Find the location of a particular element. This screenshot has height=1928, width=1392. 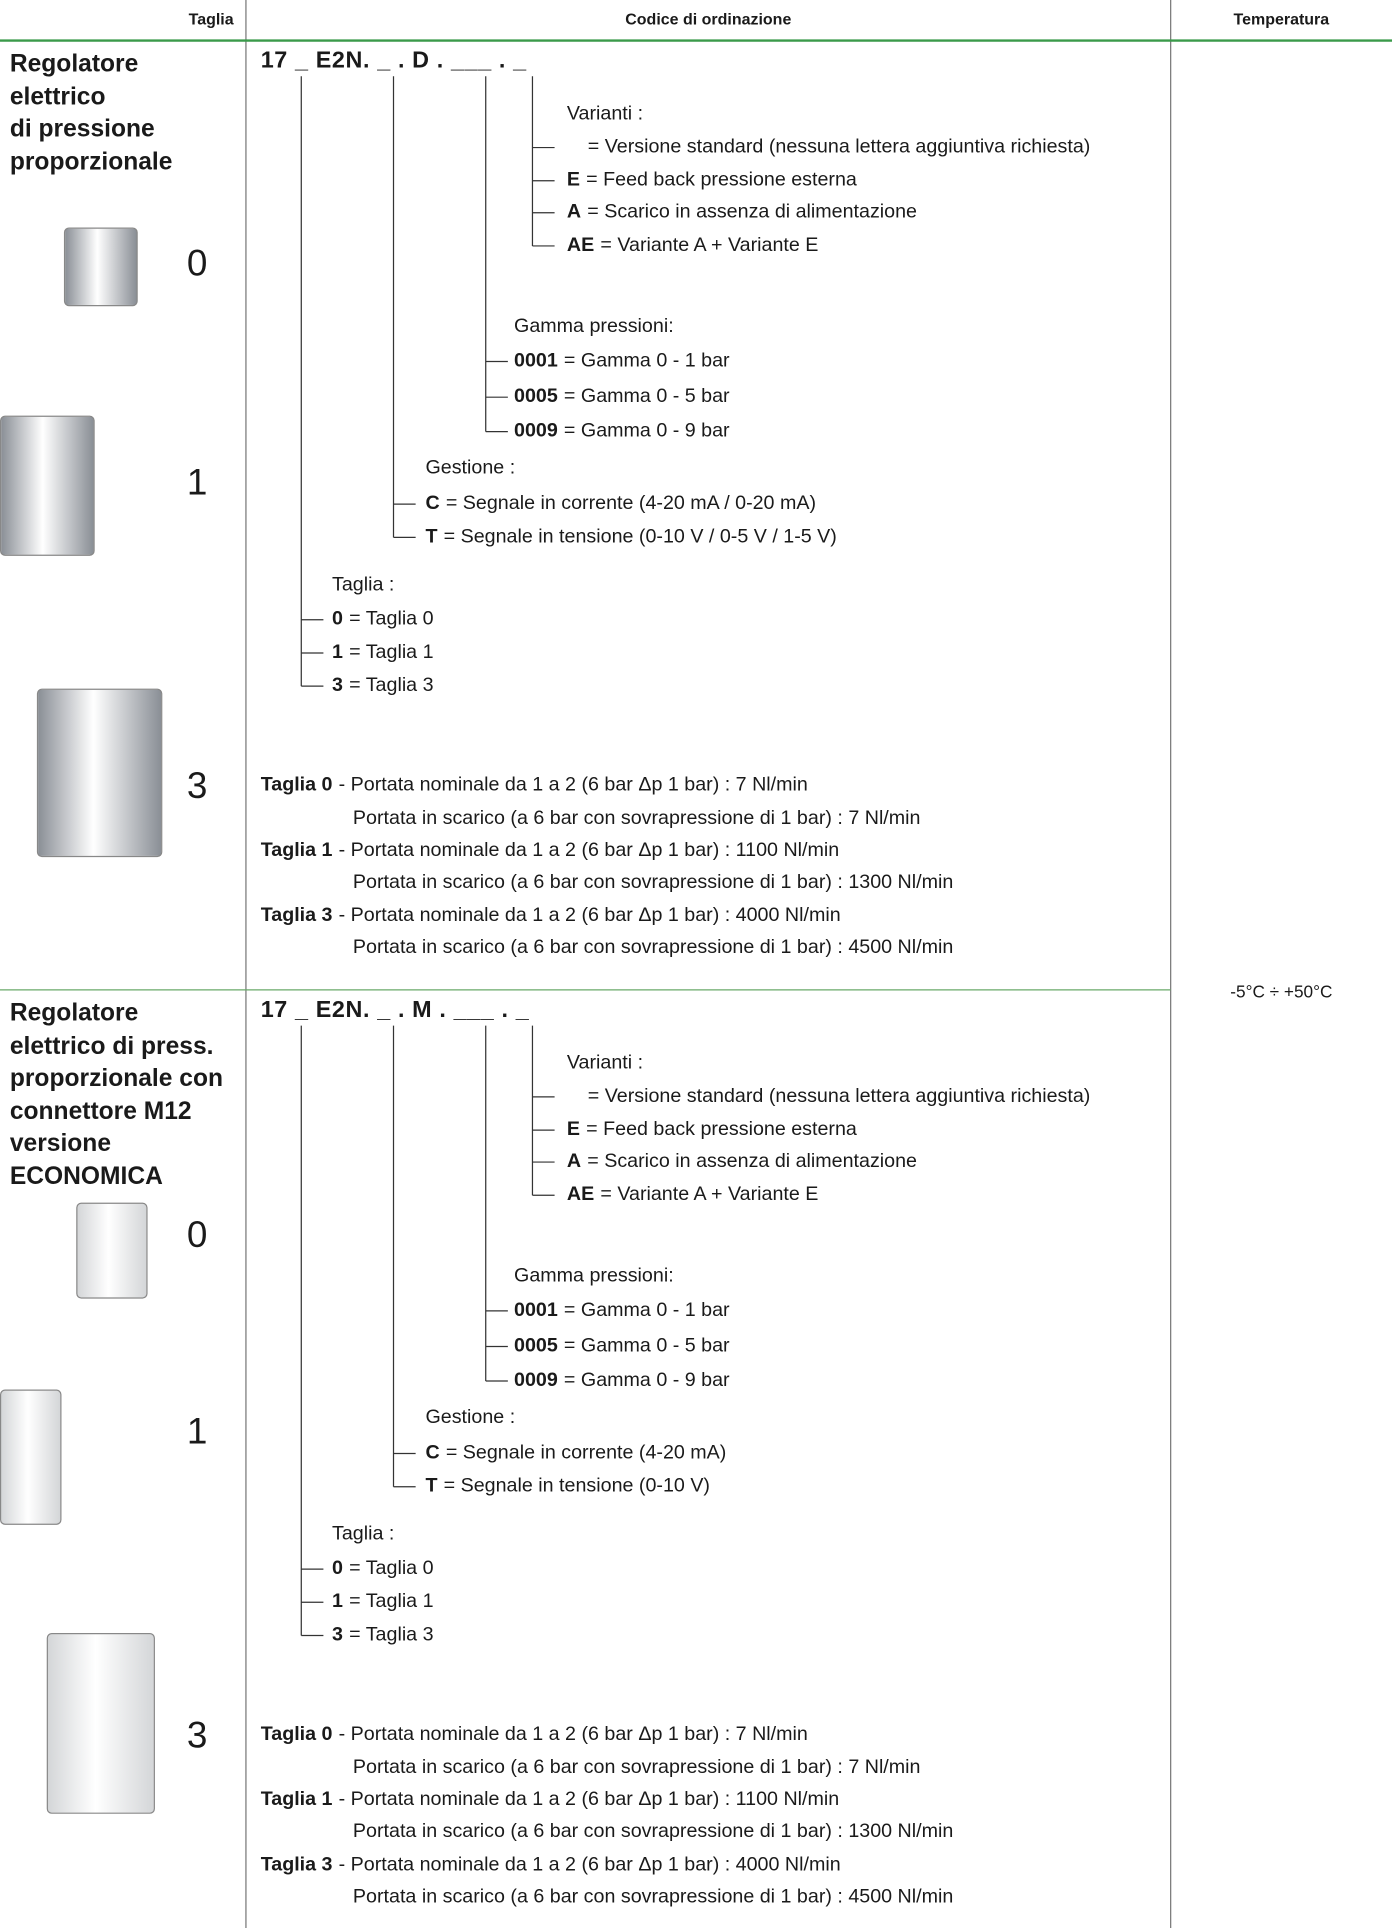

header-size: Taglia is located at coordinates (211, 19).